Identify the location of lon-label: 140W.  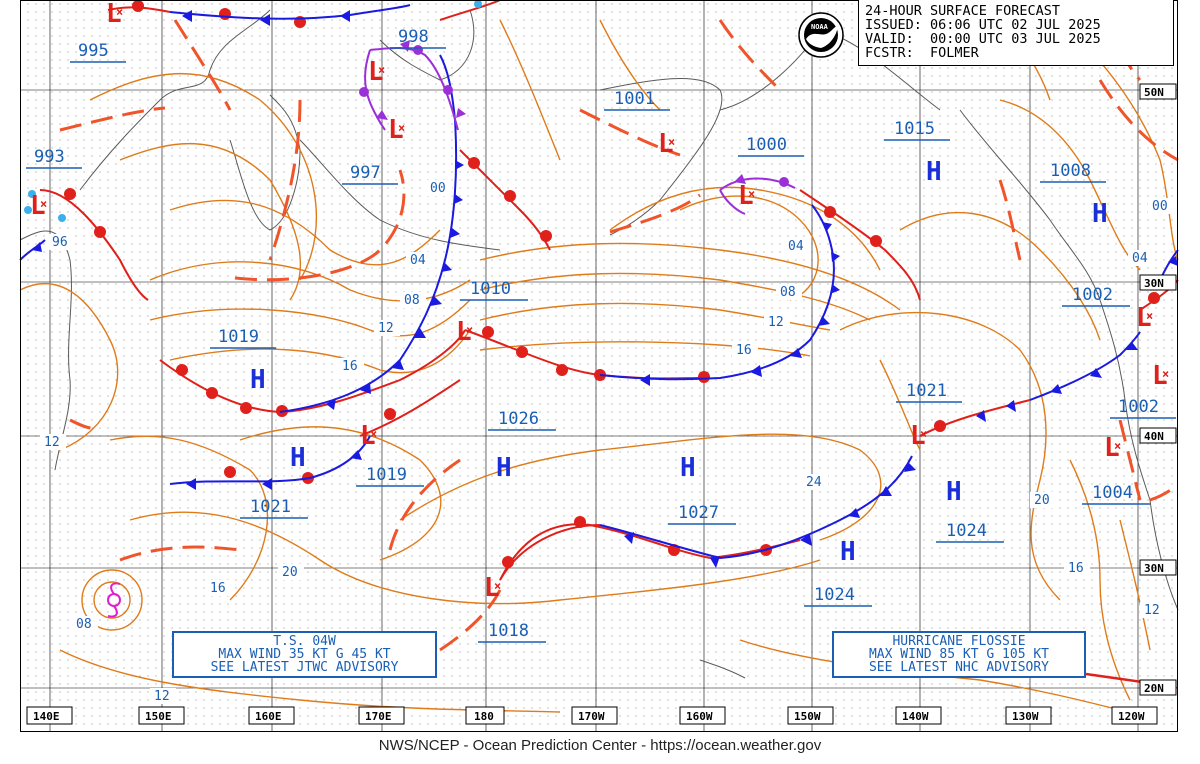
(915, 716).